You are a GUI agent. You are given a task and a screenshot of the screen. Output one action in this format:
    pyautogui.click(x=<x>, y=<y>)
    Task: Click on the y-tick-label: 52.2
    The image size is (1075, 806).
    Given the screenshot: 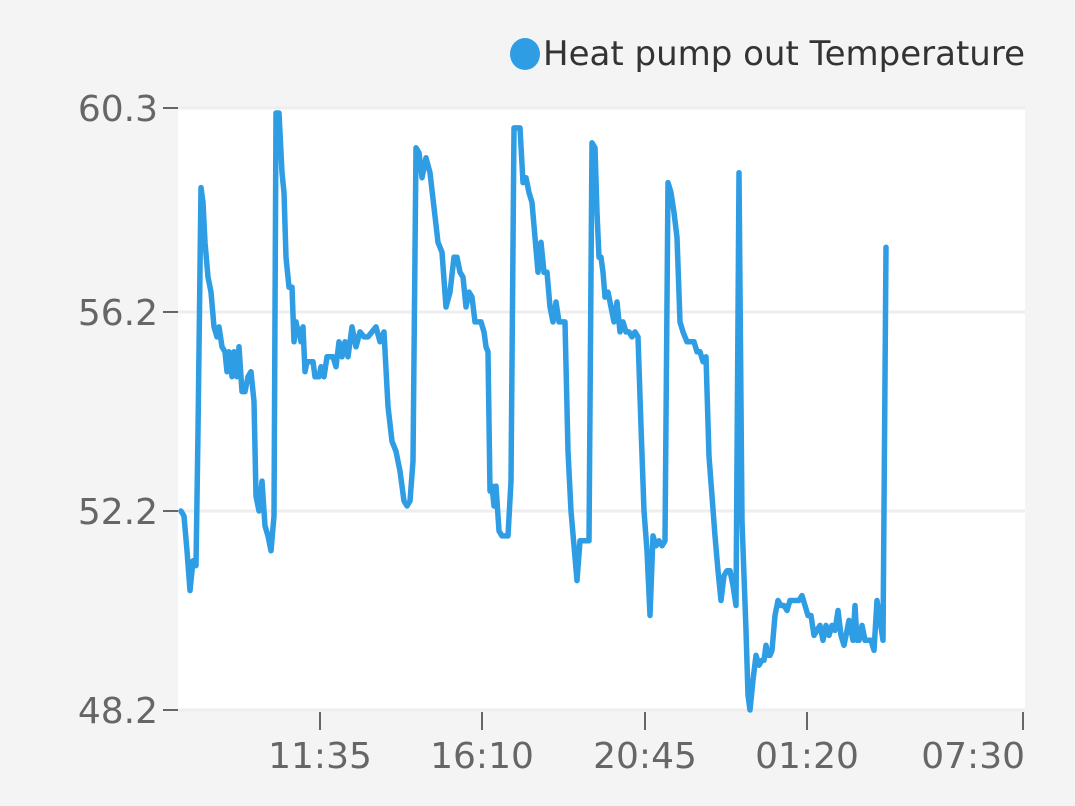 What is the action you would take?
    pyautogui.click(x=118, y=512)
    